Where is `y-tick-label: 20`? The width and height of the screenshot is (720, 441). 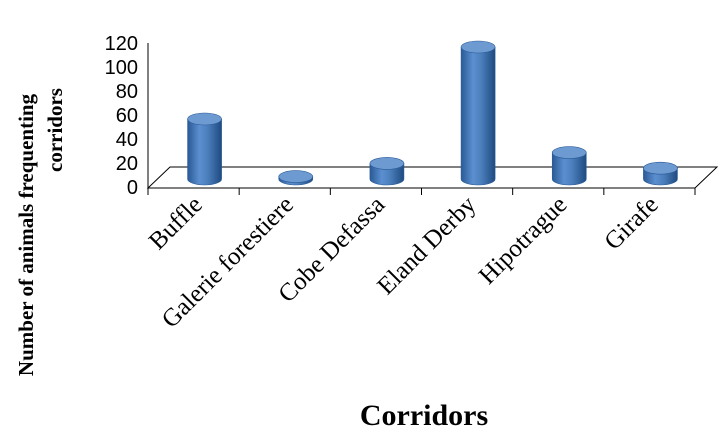
y-tick-label: 20 is located at coordinates (127, 164).